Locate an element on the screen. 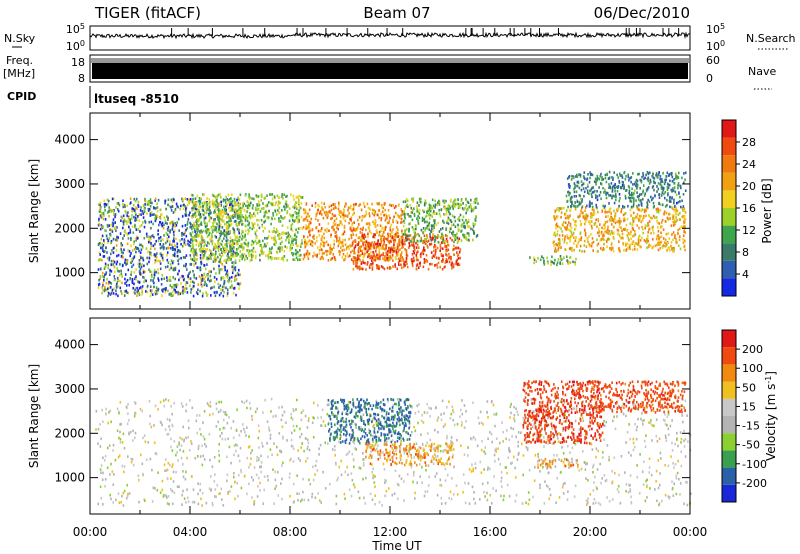  noise-strip: N.Sky 105 100 105 100 N.Search is located at coordinates (400, 38).